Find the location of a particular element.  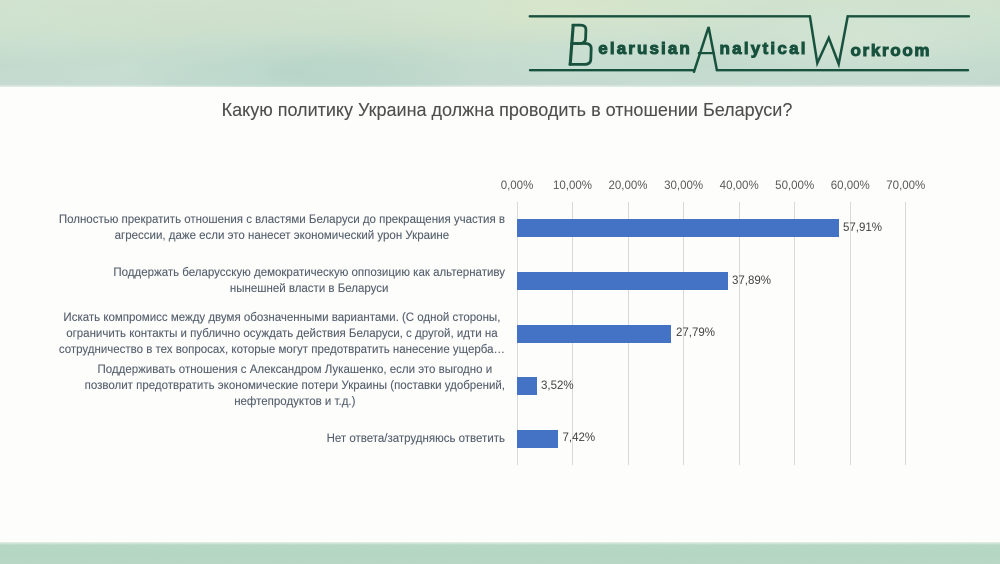

svg-text: nalytical is located at coordinates (763, 48).